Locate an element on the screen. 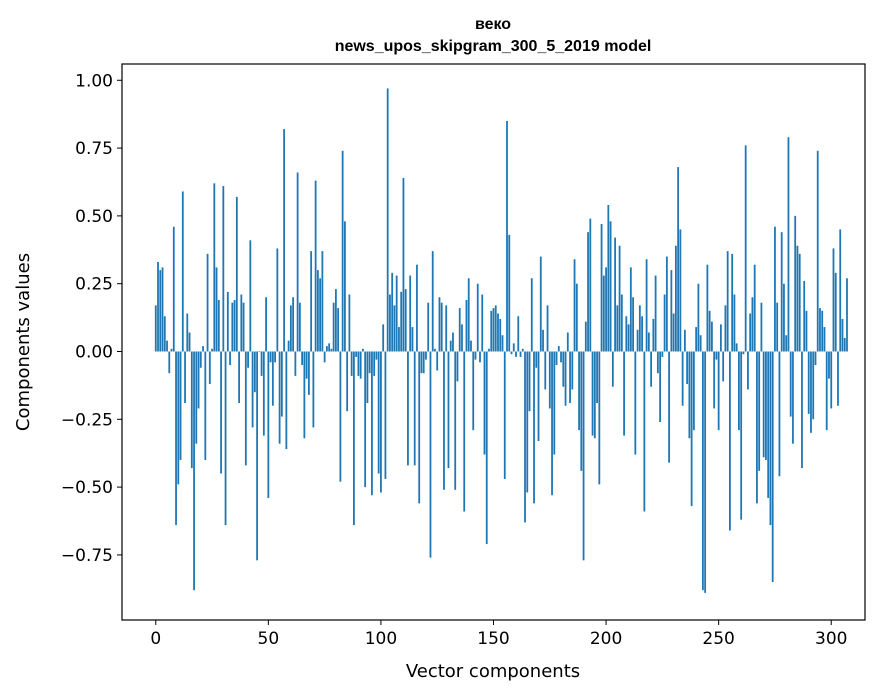 This screenshot has height=696, width=880. y-tick-label: −0.25 is located at coordinates (87, 420).